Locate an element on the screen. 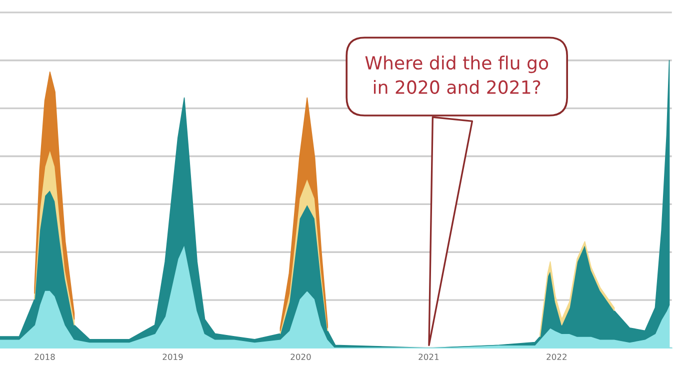 This screenshot has height=383, width=680. x-tick-label: 2022 is located at coordinates (556, 357).